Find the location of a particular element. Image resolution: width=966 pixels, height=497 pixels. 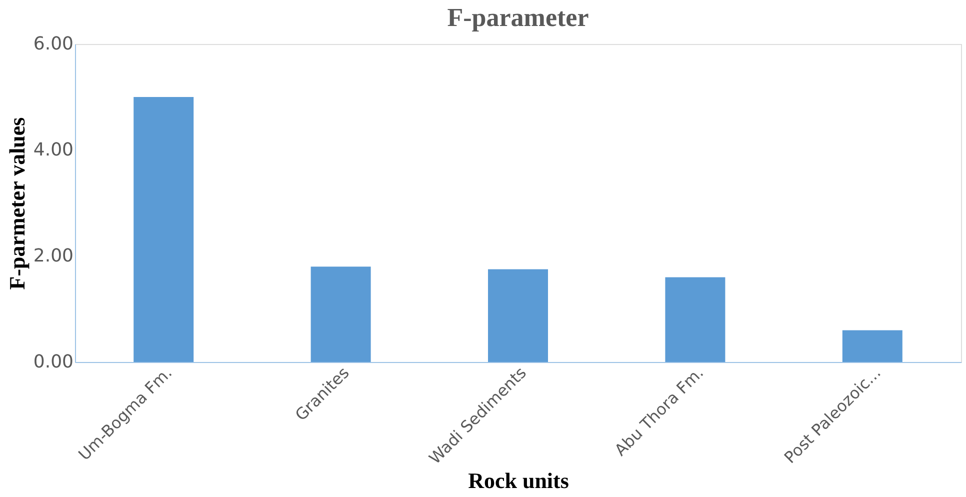

y-axis-title: F-parmeter values is located at coordinates (17, 203).